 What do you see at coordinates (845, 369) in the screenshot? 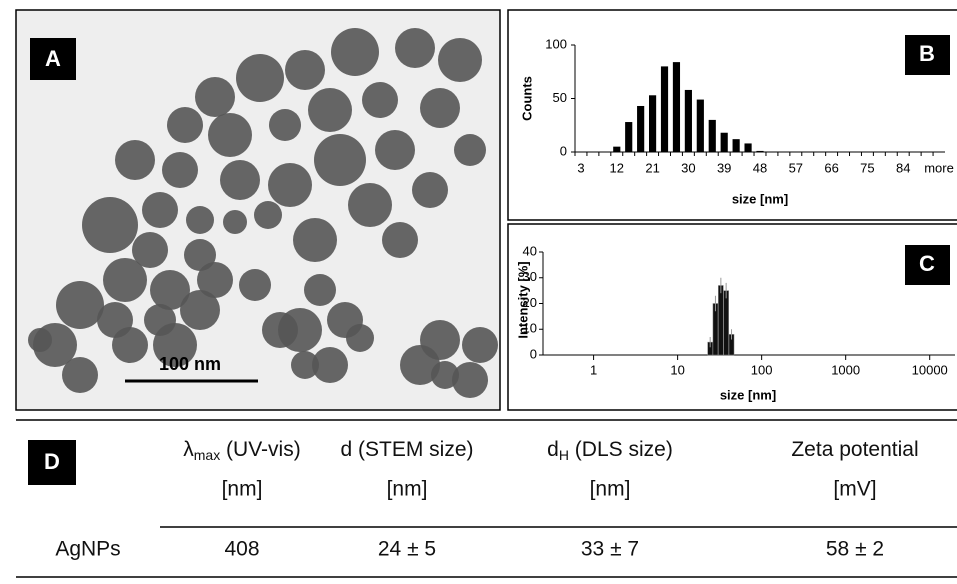
I see `x-tick-label: 1000` at bounding box center [845, 369].